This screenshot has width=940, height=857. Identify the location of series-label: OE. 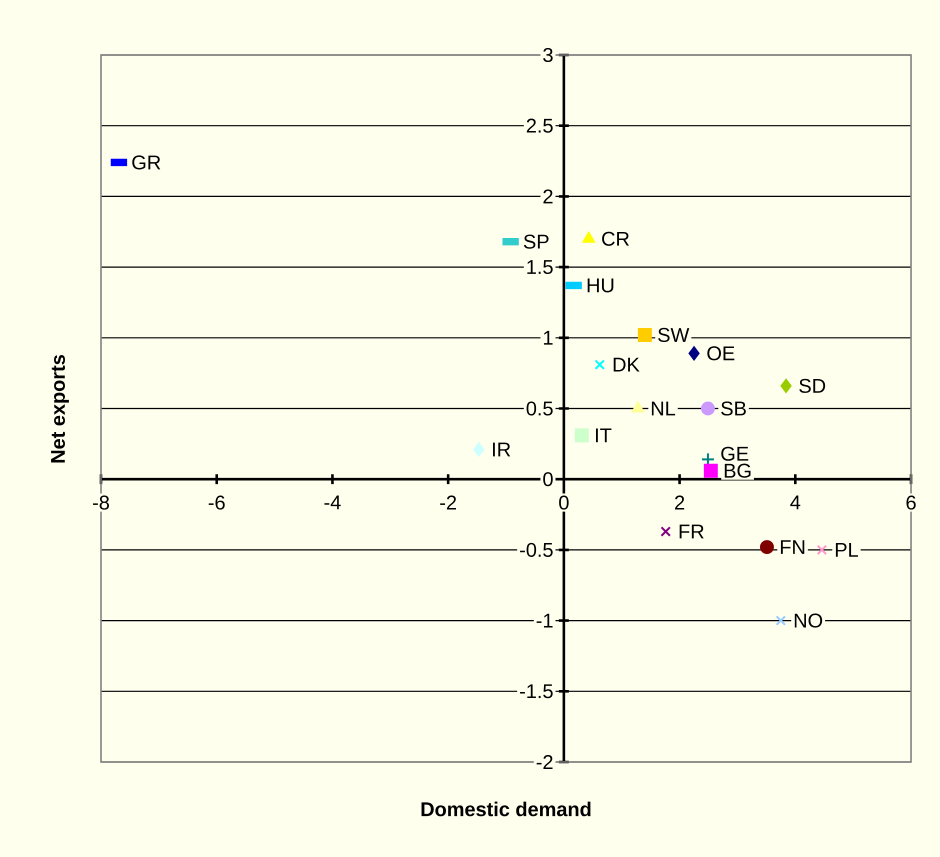
(720, 353).